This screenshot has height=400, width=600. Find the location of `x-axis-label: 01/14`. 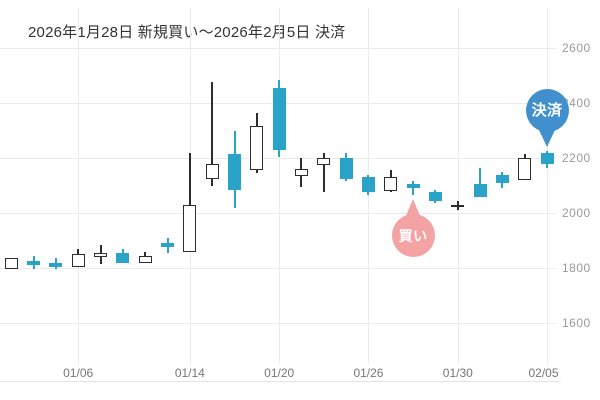

x-axis-label: 01/14 is located at coordinates (189, 373).